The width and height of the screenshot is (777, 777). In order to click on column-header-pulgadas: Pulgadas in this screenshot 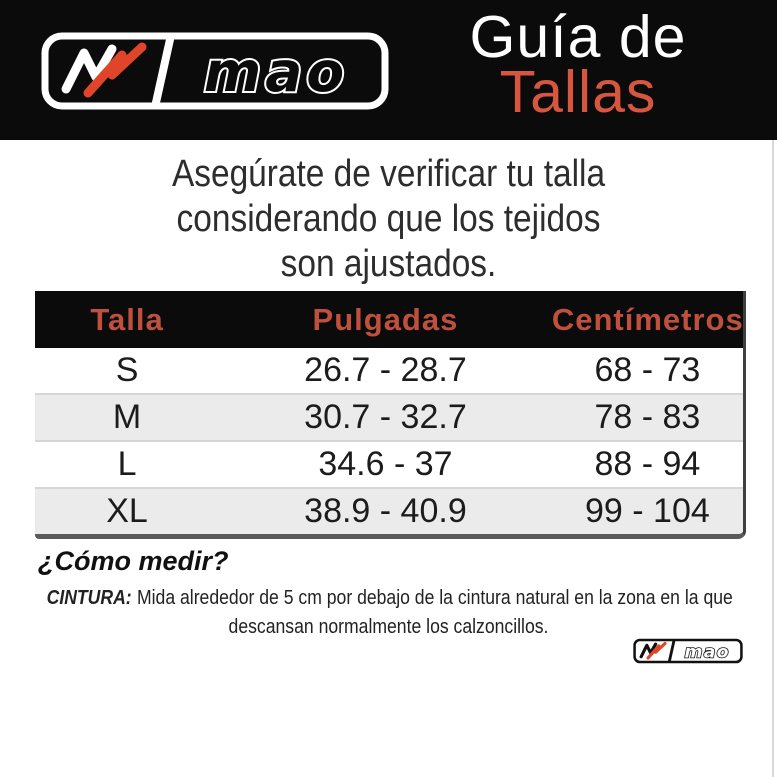, I will do `click(385, 319)`.